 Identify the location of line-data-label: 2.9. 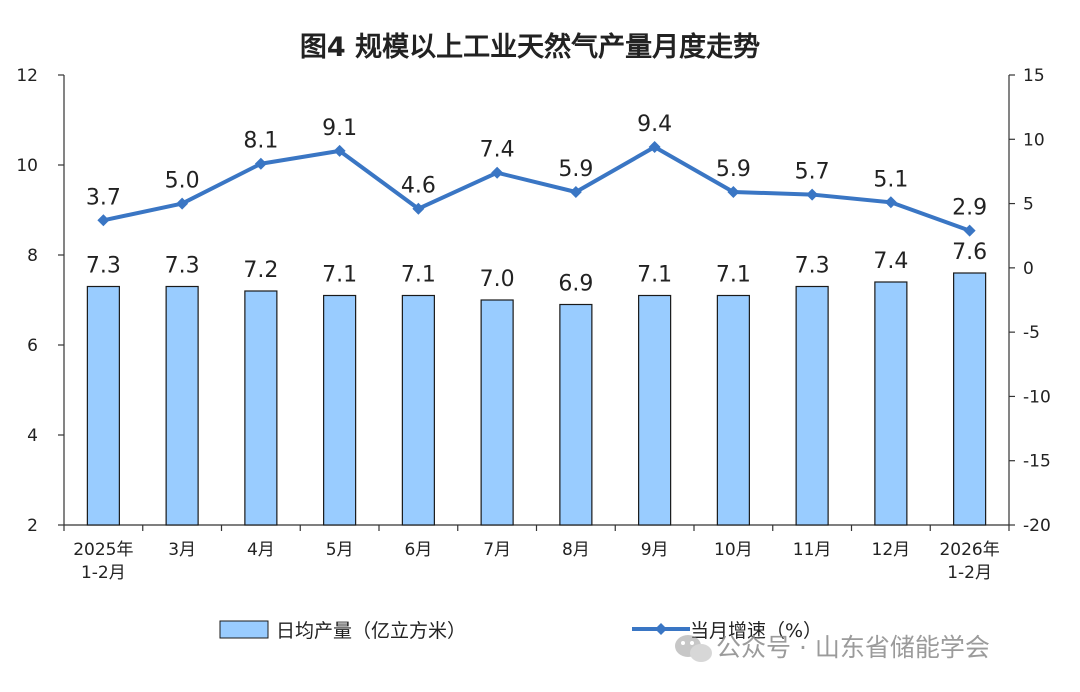
(969, 208).